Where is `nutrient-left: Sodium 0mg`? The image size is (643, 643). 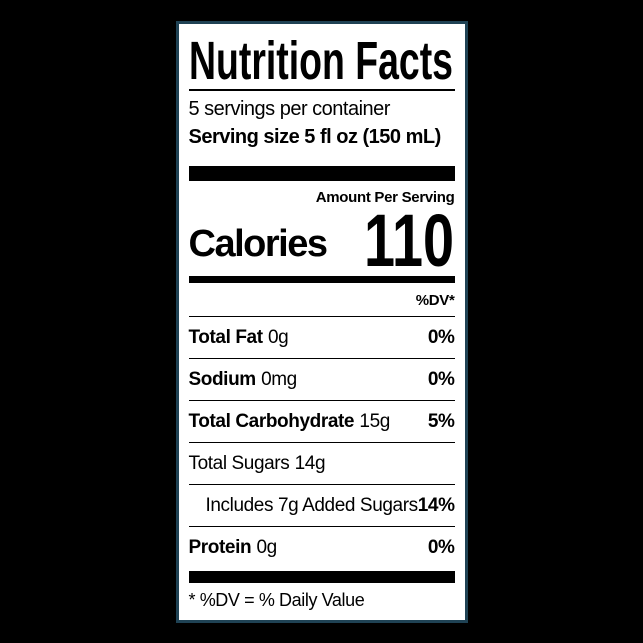
nutrient-left: Sodium 0mg is located at coordinates (243, 379).